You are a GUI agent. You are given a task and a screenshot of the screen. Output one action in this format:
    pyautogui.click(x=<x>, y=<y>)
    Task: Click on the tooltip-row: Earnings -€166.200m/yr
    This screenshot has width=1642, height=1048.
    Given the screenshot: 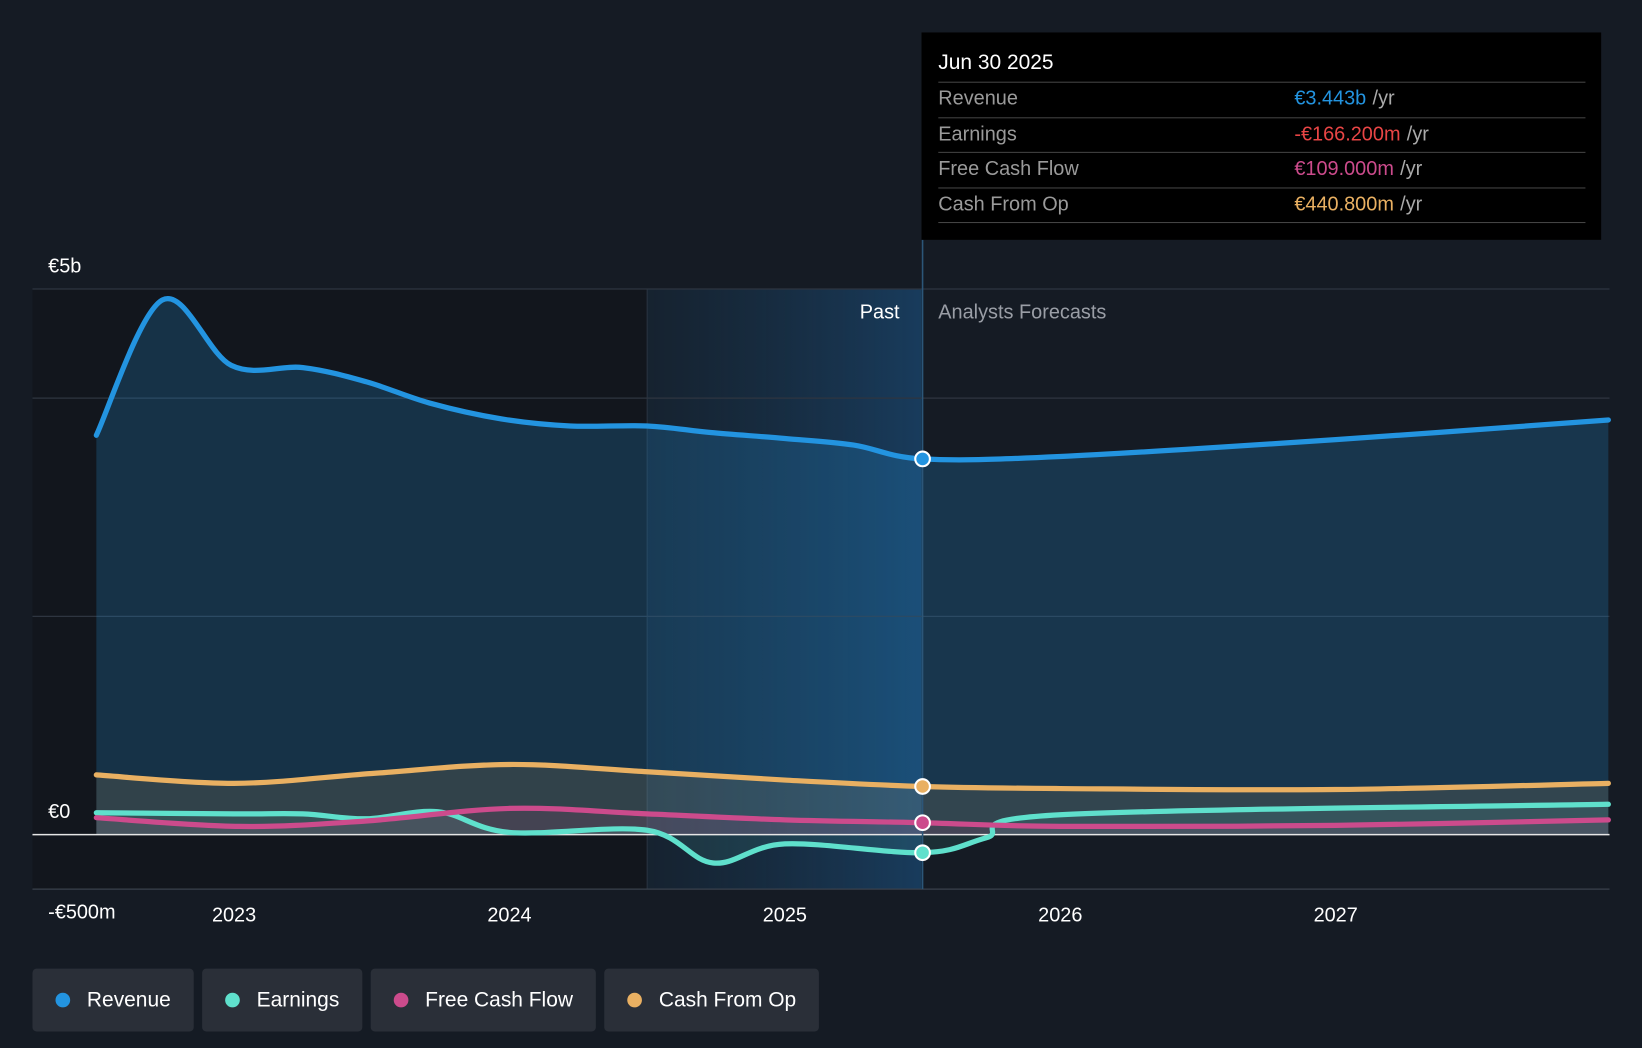 What is the action you would take?
    pyautogui.click(x=1262, y=134)
    